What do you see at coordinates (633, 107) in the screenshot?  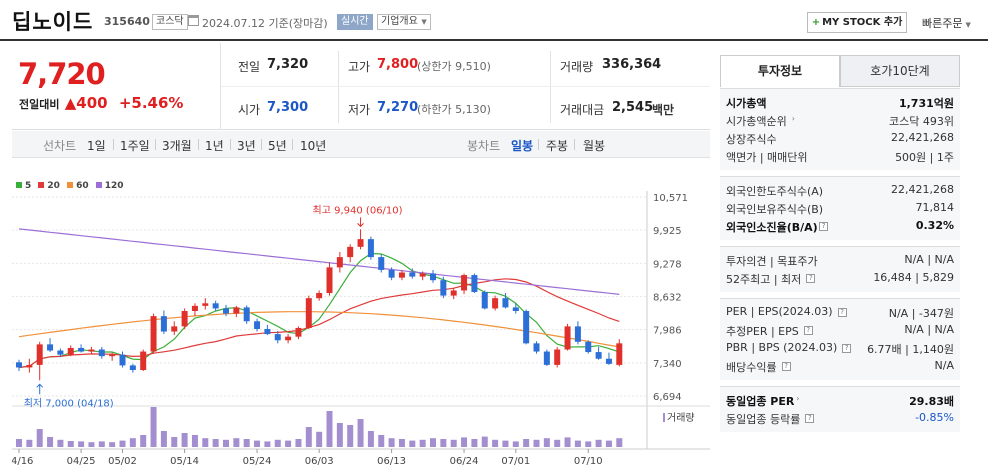 I see `amount-value: 2,545` at bounding box center [633, 107].